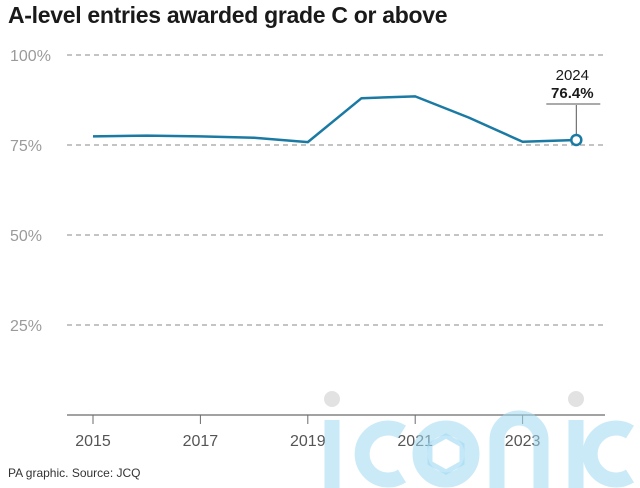  What do you see at coordinates (26, 146) in the screenshot?
I see `y-tick-label: 75%` at bounding box center [26, 146].